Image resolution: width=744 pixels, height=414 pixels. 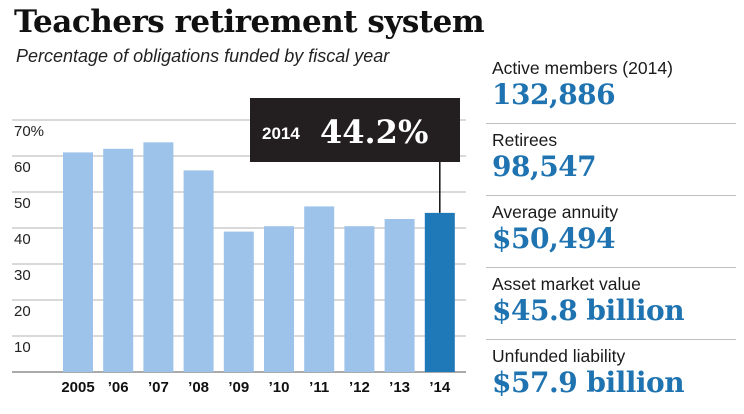 What do you see at coordinates (22, 275) in the screenshot?
I see `y-tick-label: 30` at bounding box center [22, 275].